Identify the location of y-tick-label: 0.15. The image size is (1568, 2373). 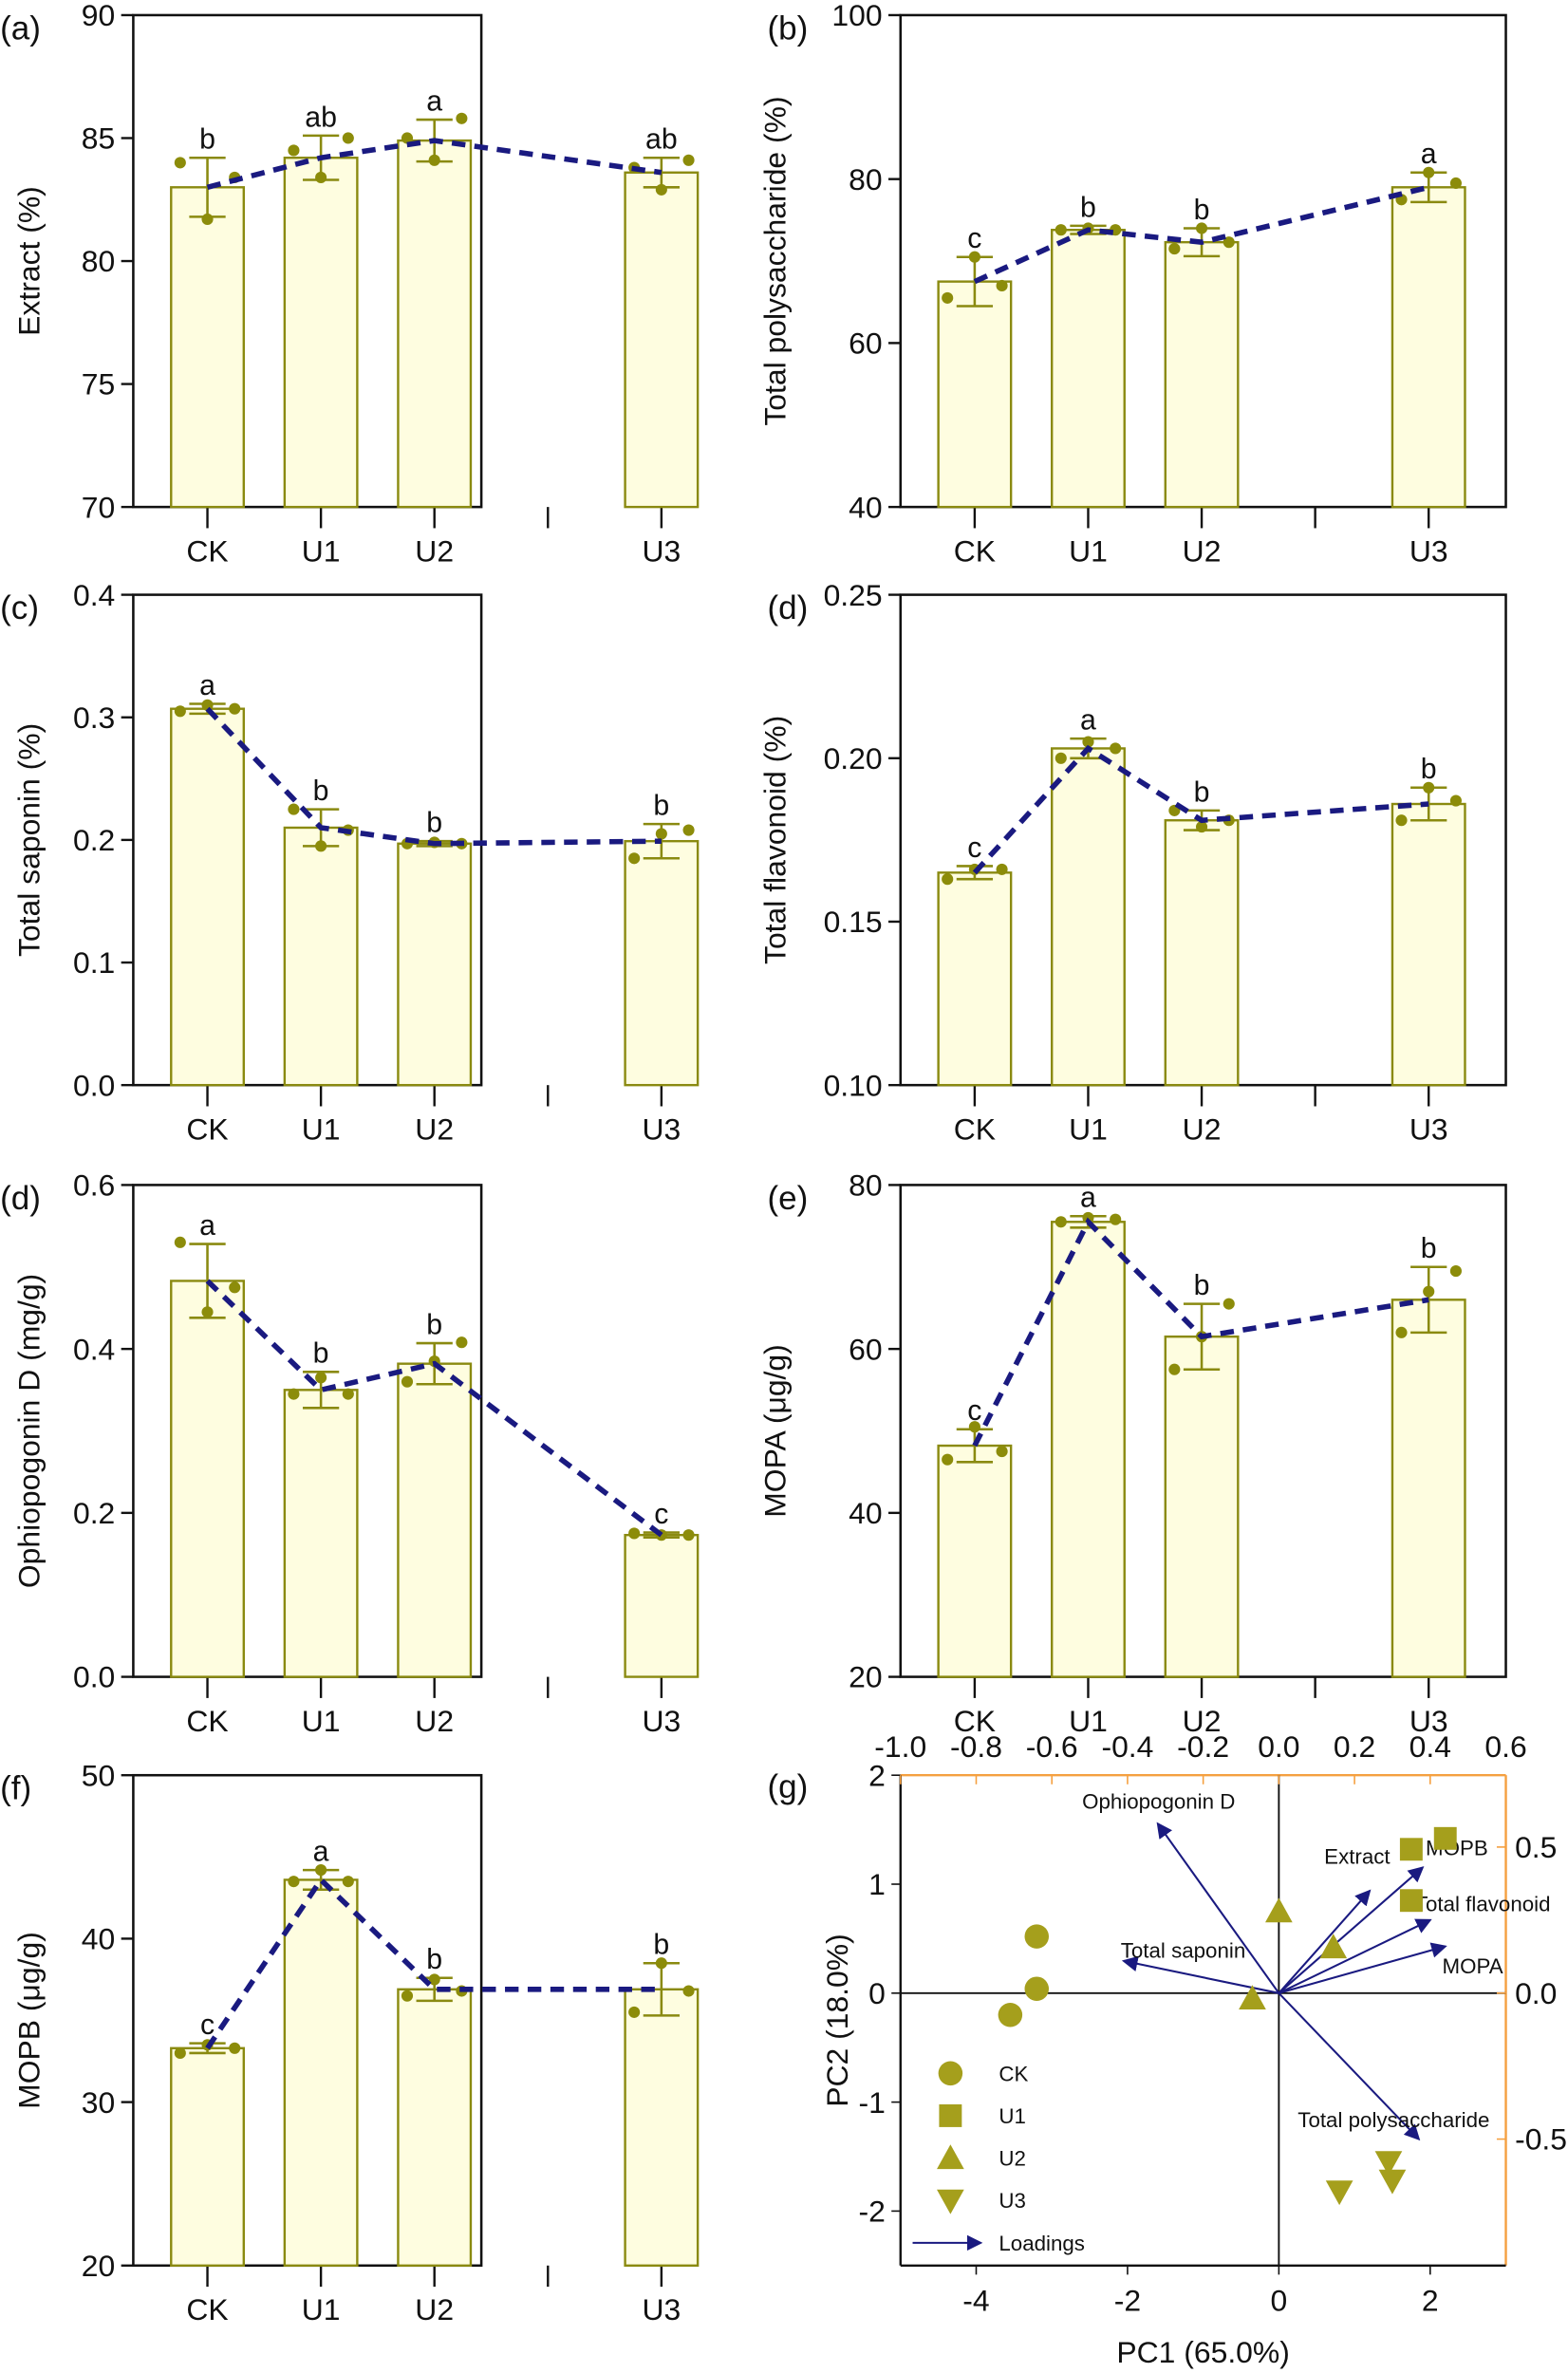
(854, 922).